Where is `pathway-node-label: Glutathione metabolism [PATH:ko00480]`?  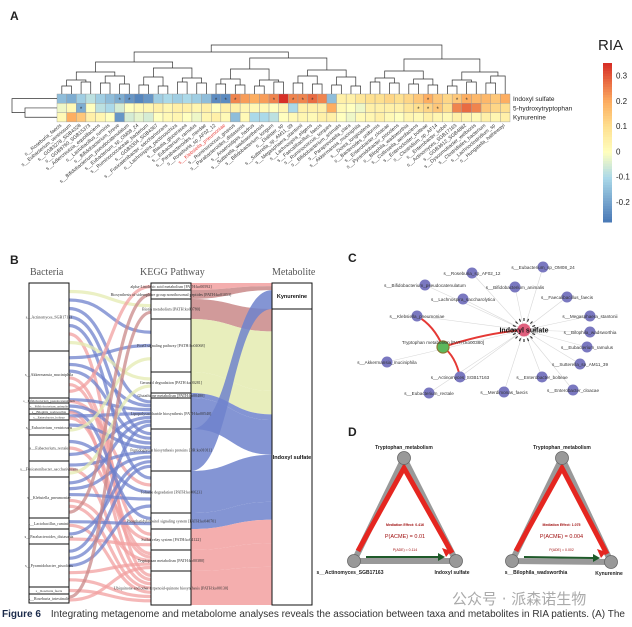 pathway-node-label: Glutathione metabolism [PATH:ko00480] is located at coordinates (172, 395).